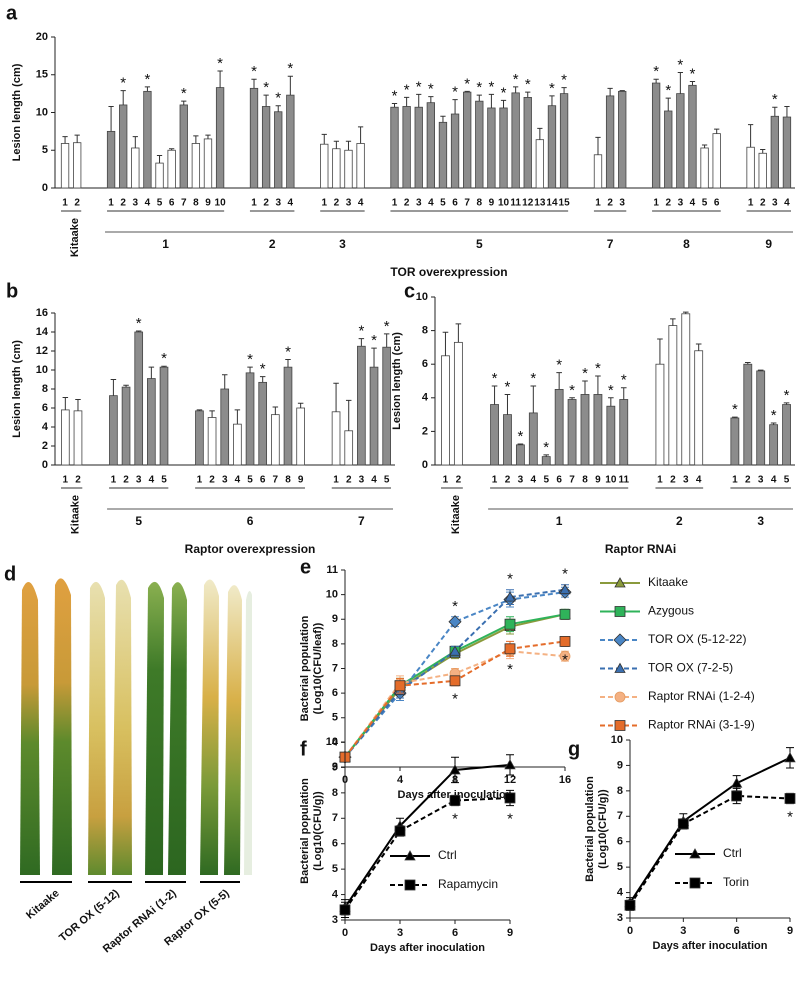  Describe the element at coordinates (510, 780) in the screenshot. I see `x-tick-label: 12` at that location.